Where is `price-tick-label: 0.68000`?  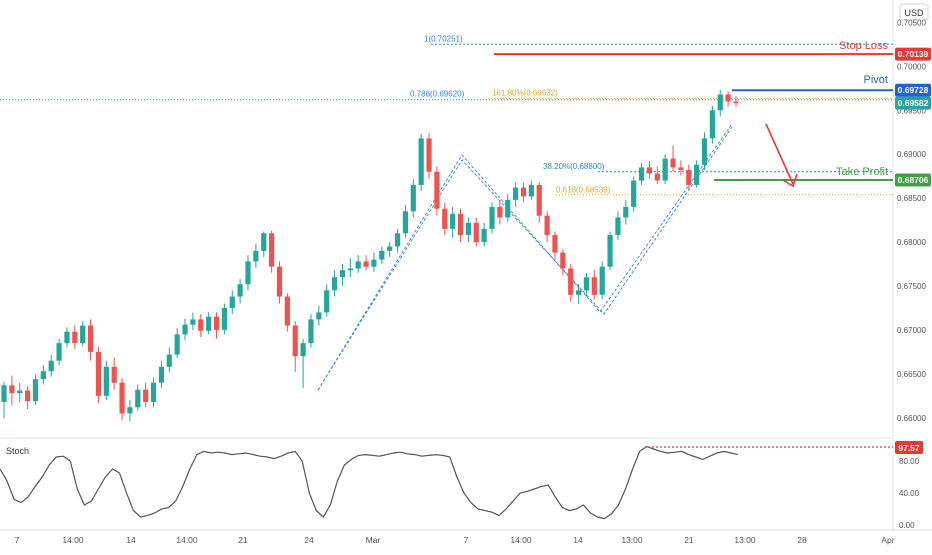
price-tick-label: 0.68000 is located at coordinates (911, 242).